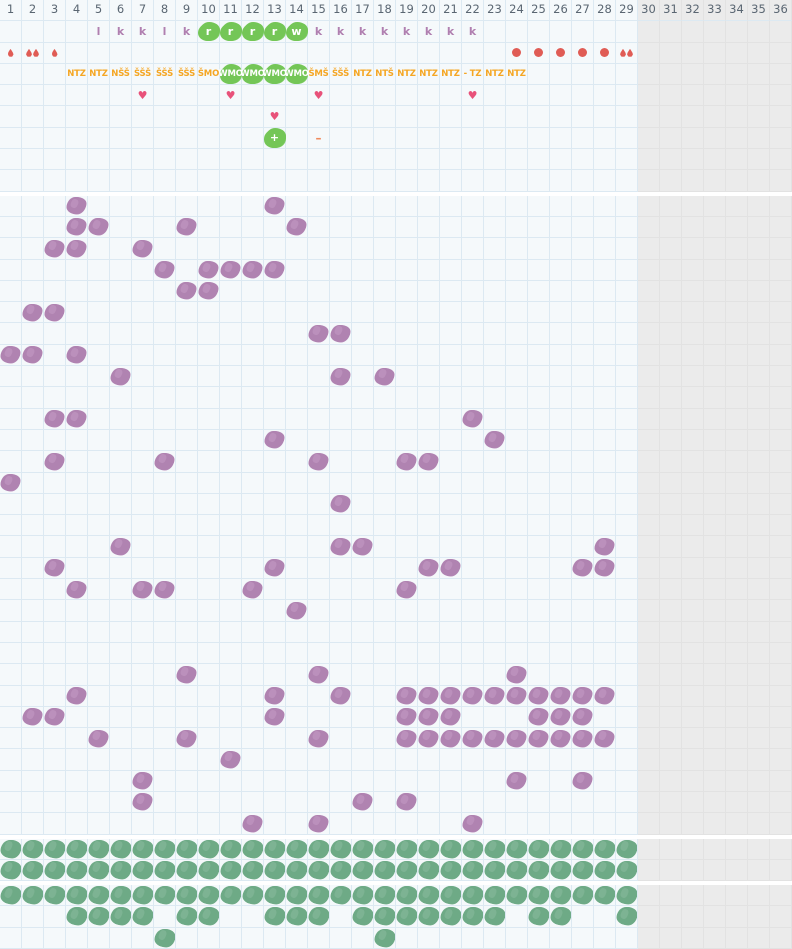  I want to click on code-row-cell: ŠŠŠ, so click(187, 74).